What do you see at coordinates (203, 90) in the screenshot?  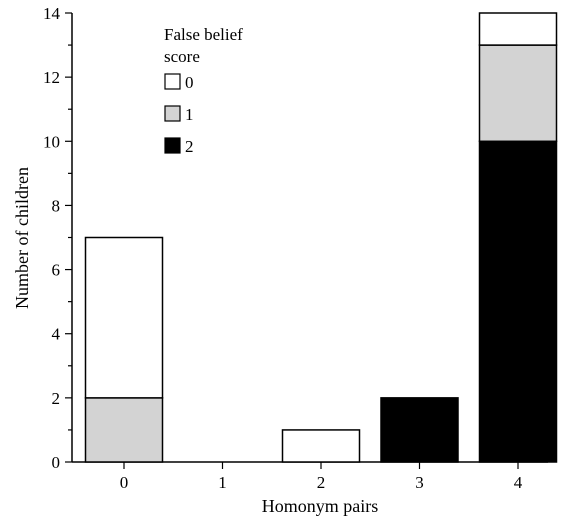 I see `legend: False belief score 0 1 2` at bounding box center [203, 90].